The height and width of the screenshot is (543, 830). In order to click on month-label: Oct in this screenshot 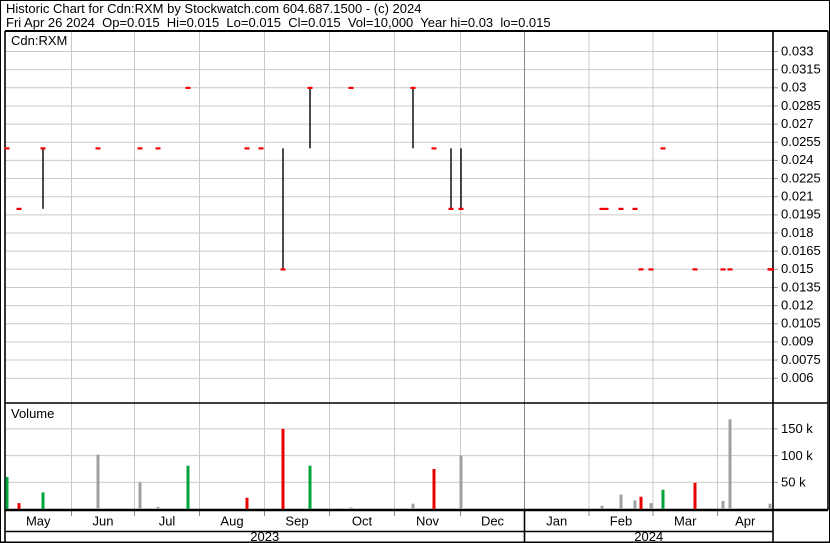, I will do `click(362, 521)`.